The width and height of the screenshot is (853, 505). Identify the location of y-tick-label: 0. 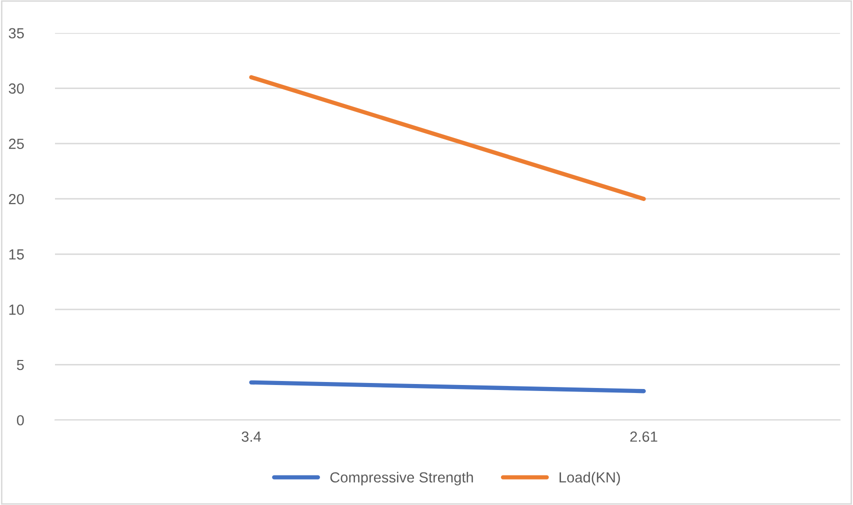
(20, 420).